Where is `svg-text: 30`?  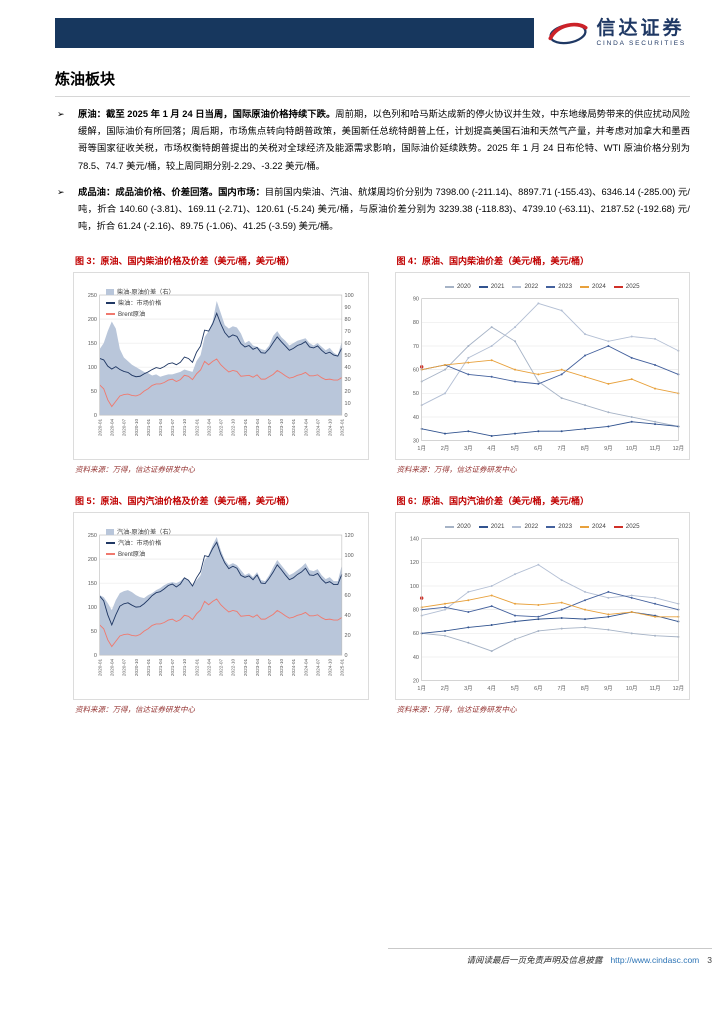 svg-text: 30 is located at coordinates (415, 442).